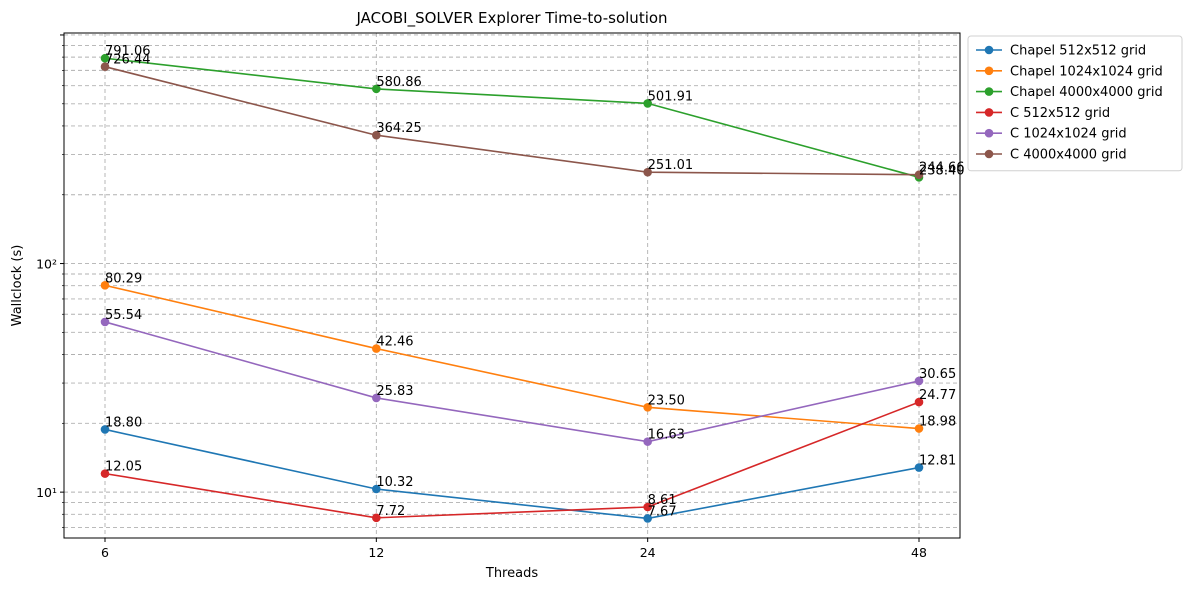 Image resolution: width=1189 pixels, height=590 pixels. What do you see at coordinates (989, 133) in the screenshot?
I see `legend-marker-c-1024x1024-grid` at bounding box center [989, 133].